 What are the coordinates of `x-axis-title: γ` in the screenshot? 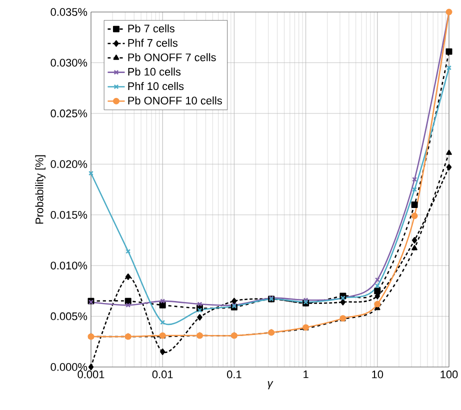 It's located at (271, 385).